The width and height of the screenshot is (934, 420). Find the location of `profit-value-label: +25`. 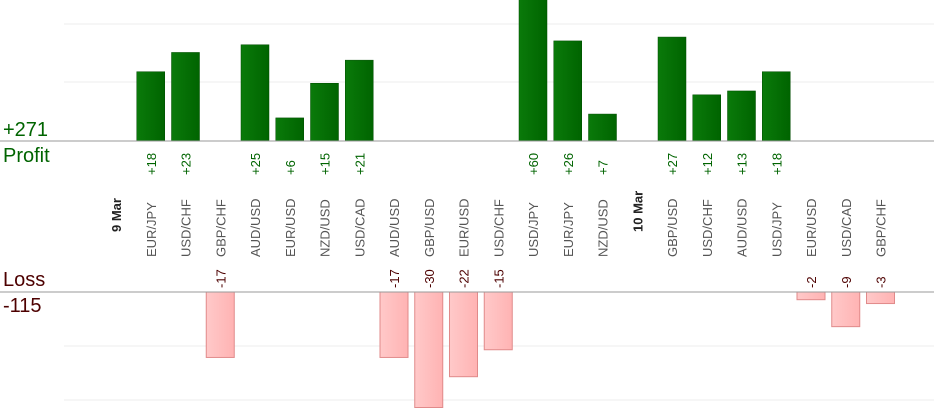

profit-value-label: +25 is located at coordinates (255, 164).